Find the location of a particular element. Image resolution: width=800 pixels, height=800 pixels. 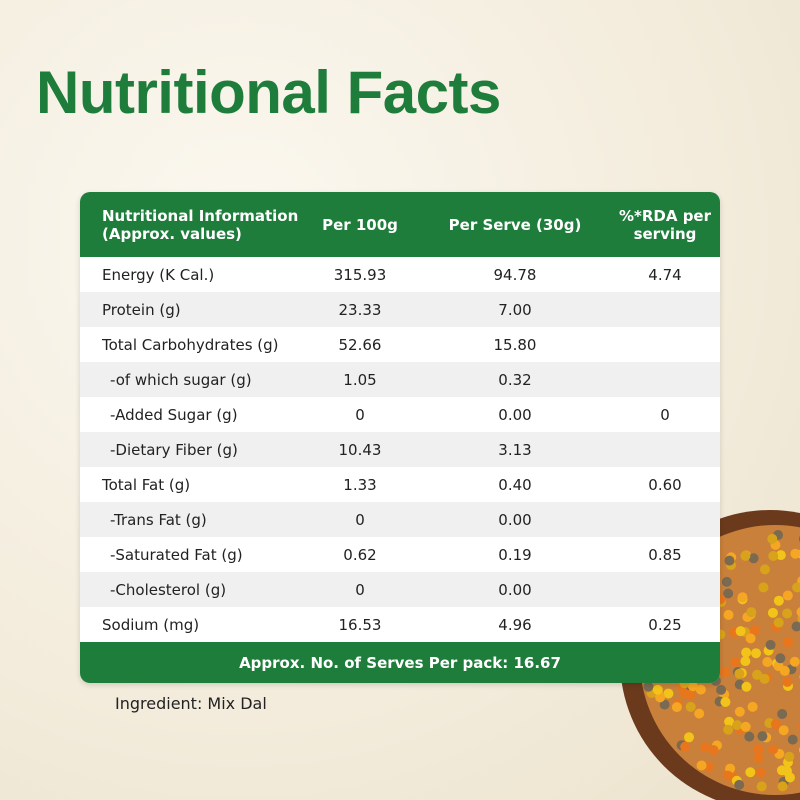

rda: 0 is located at coordinates (665, 414).